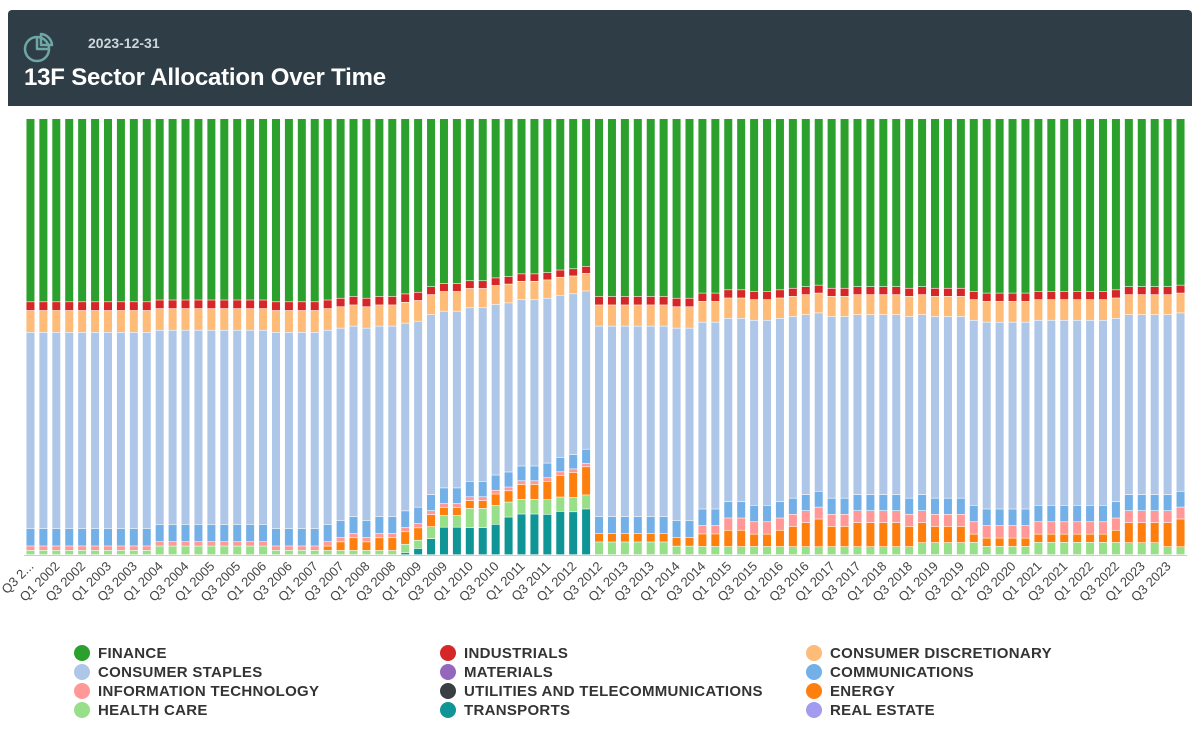  What do you see at coordinates (168, 672) in the screenshot?
I see `legend-item-consumer-staples: CONSUMER STAPLES` at bounding box center [168, 672].